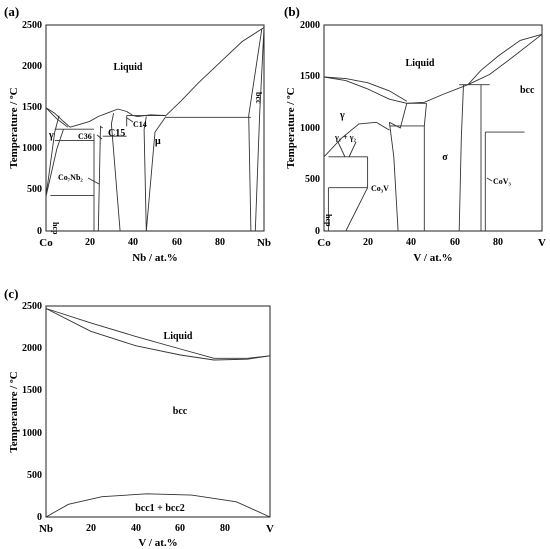 Image resolution: width=550 pixels, height=549 pixels. Describe the element at coordinates (264, 243) in the screenshot. I see `x-end-label: Nb` at that location.